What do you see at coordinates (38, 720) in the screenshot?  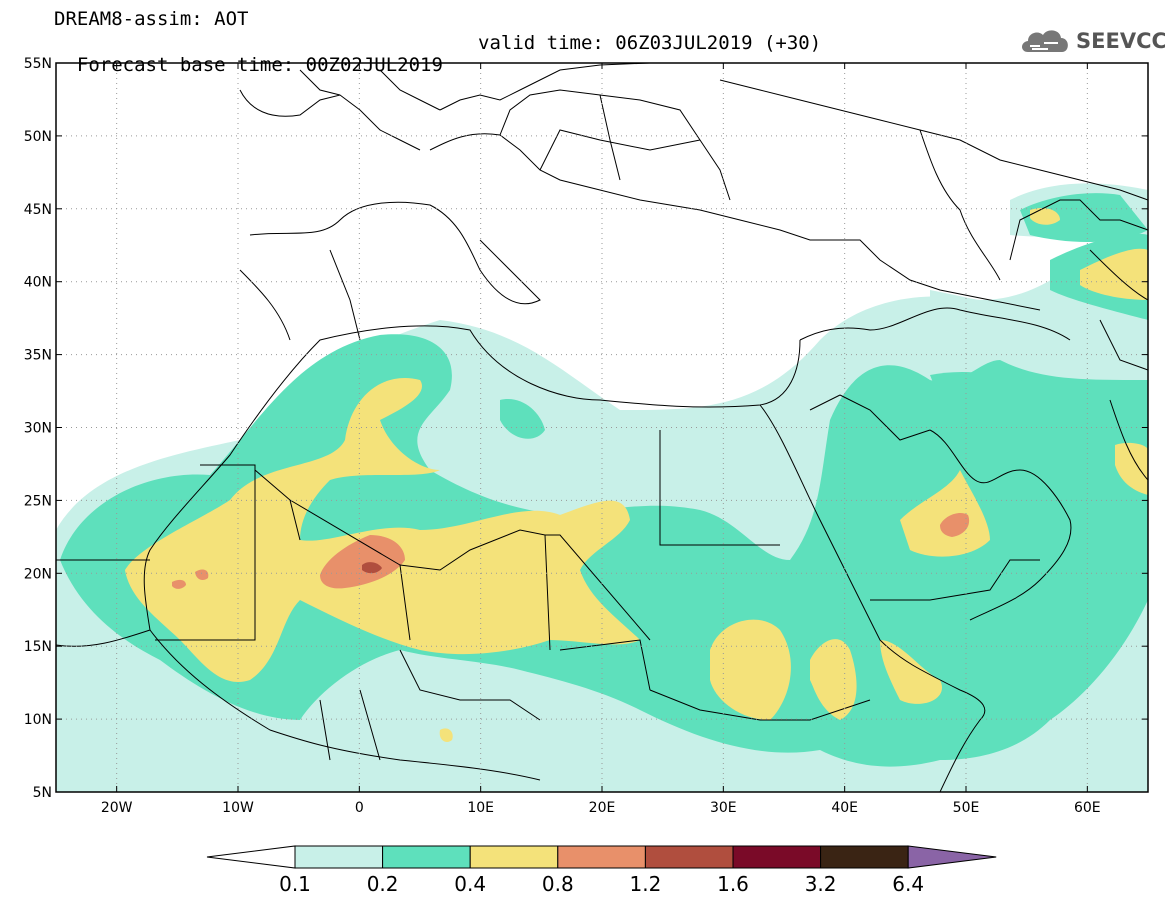 I see `lat-tick-label: 10N` at bounding box center [38, 720].